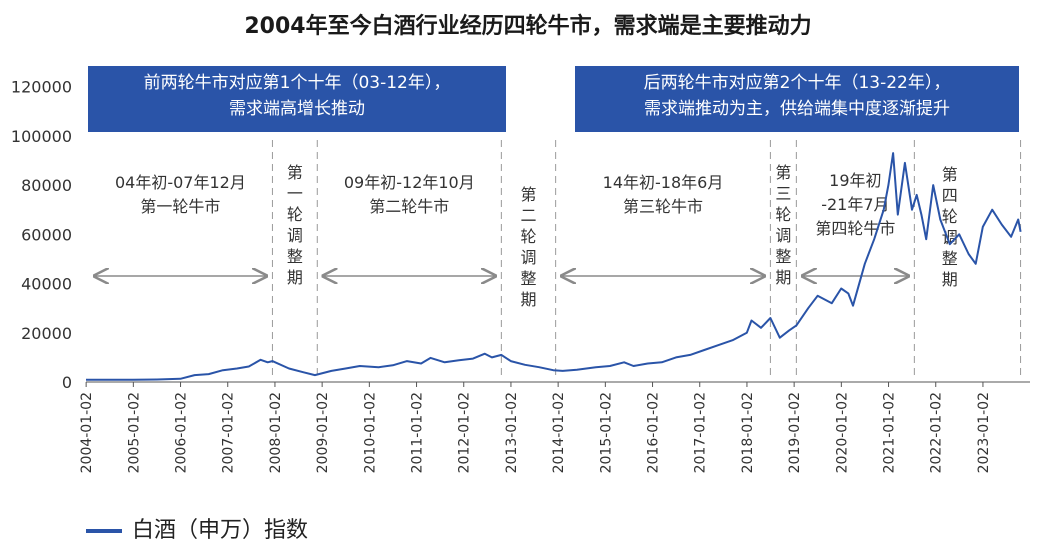  Describe the element at coordinates (654, 432) in the screenshot. I see `x-tick-label: 2016-01-02` at that location.